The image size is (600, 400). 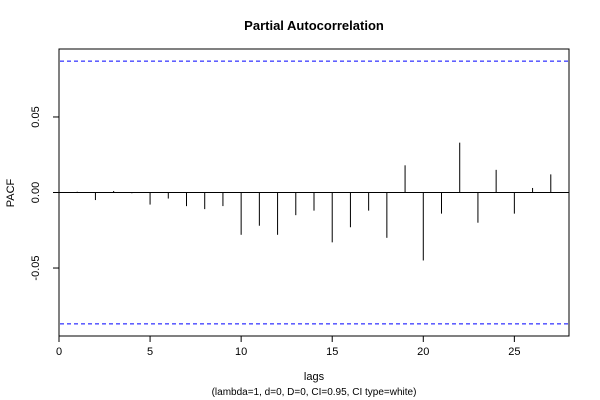 What do you see at coordinates (11, 192) in the screenshot?
I see `y-axis-label: PACF` at bounding box center [11, 192].